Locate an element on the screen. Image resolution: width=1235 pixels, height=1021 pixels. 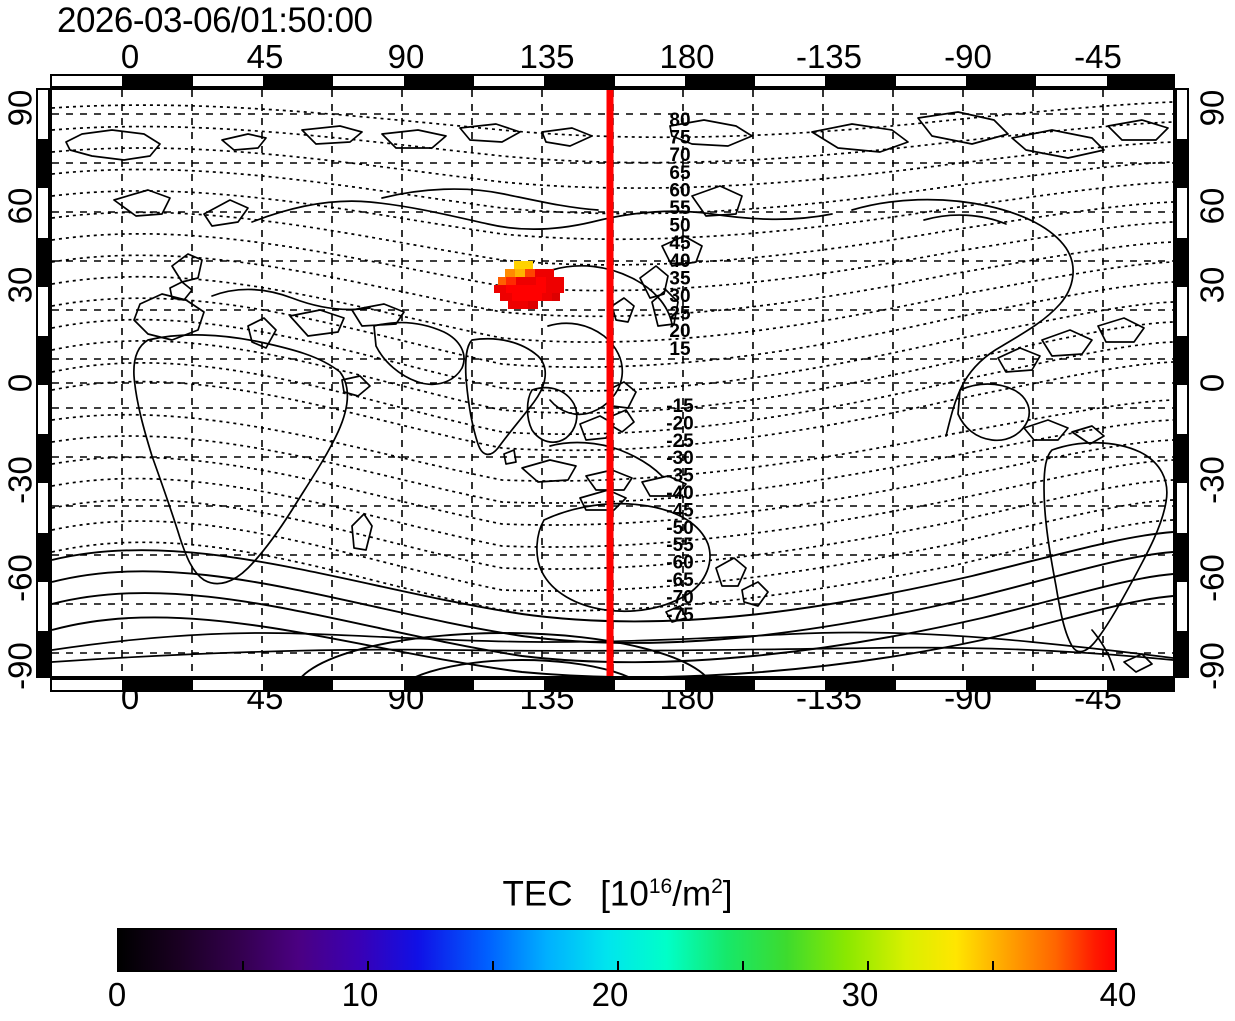
colorbar-unit-exponent2: 2 is located at coordinates (717, 886).